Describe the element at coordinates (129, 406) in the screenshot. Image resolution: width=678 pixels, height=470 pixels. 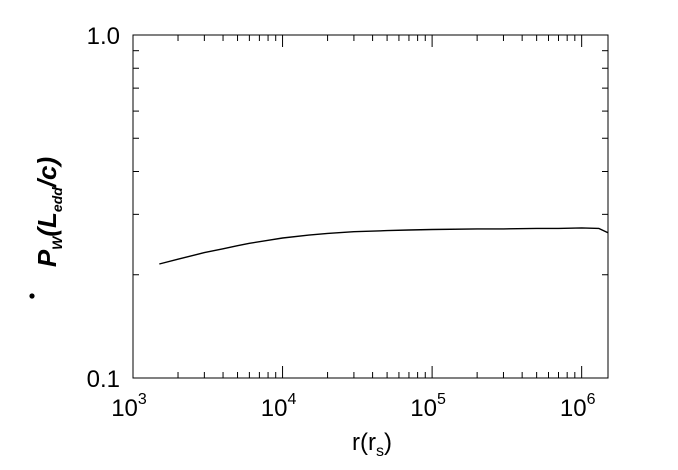
I see `x-tick-label: 10³` at that location.